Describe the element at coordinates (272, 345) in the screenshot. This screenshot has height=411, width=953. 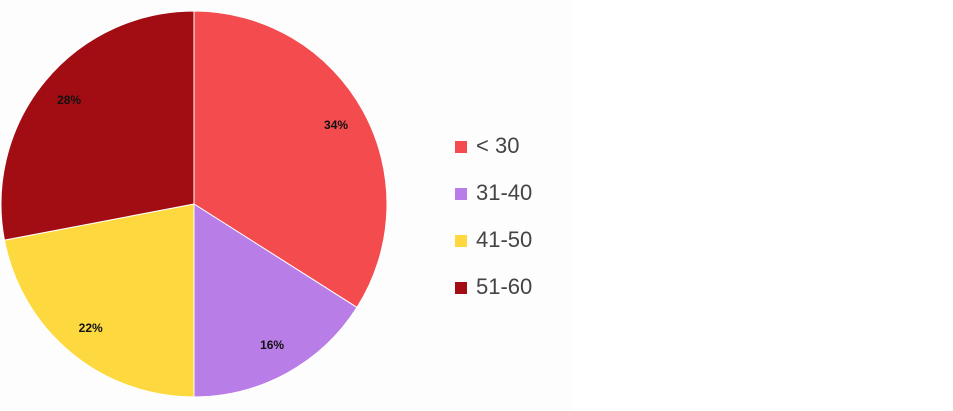
I see `data-label: 16%` at that location.